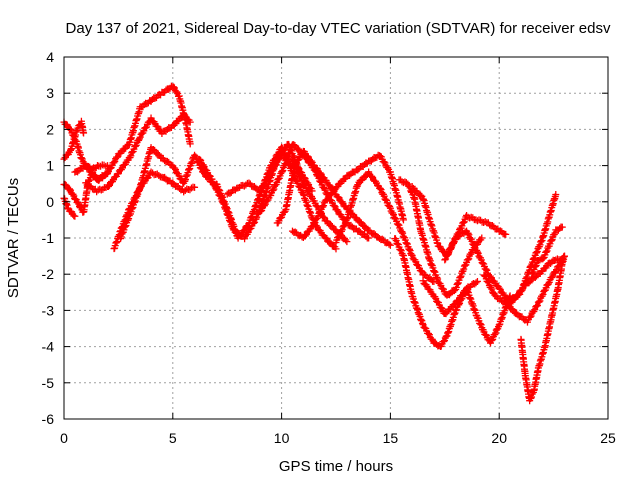  Describe the element at coordinates (13, 238) in the screenshot. I see `y-axis-label: SDTVAR / TECUs` at that location.